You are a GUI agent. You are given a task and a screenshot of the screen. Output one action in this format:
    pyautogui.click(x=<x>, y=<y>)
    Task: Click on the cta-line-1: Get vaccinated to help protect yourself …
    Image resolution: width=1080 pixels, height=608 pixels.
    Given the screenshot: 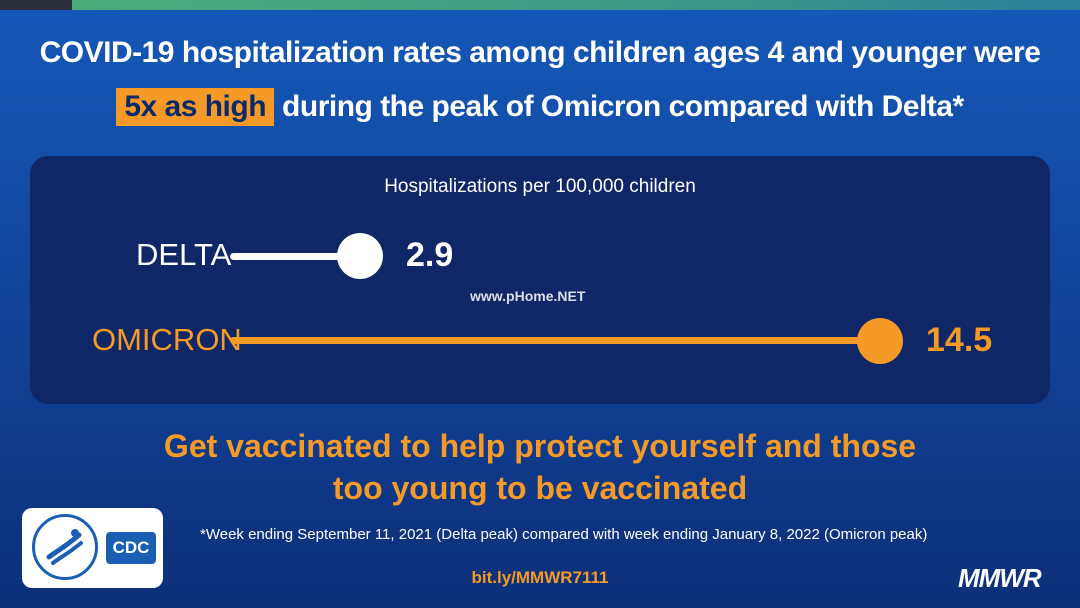 What is the action you would take?
    pyautogui.click(x=540, y=446)
    